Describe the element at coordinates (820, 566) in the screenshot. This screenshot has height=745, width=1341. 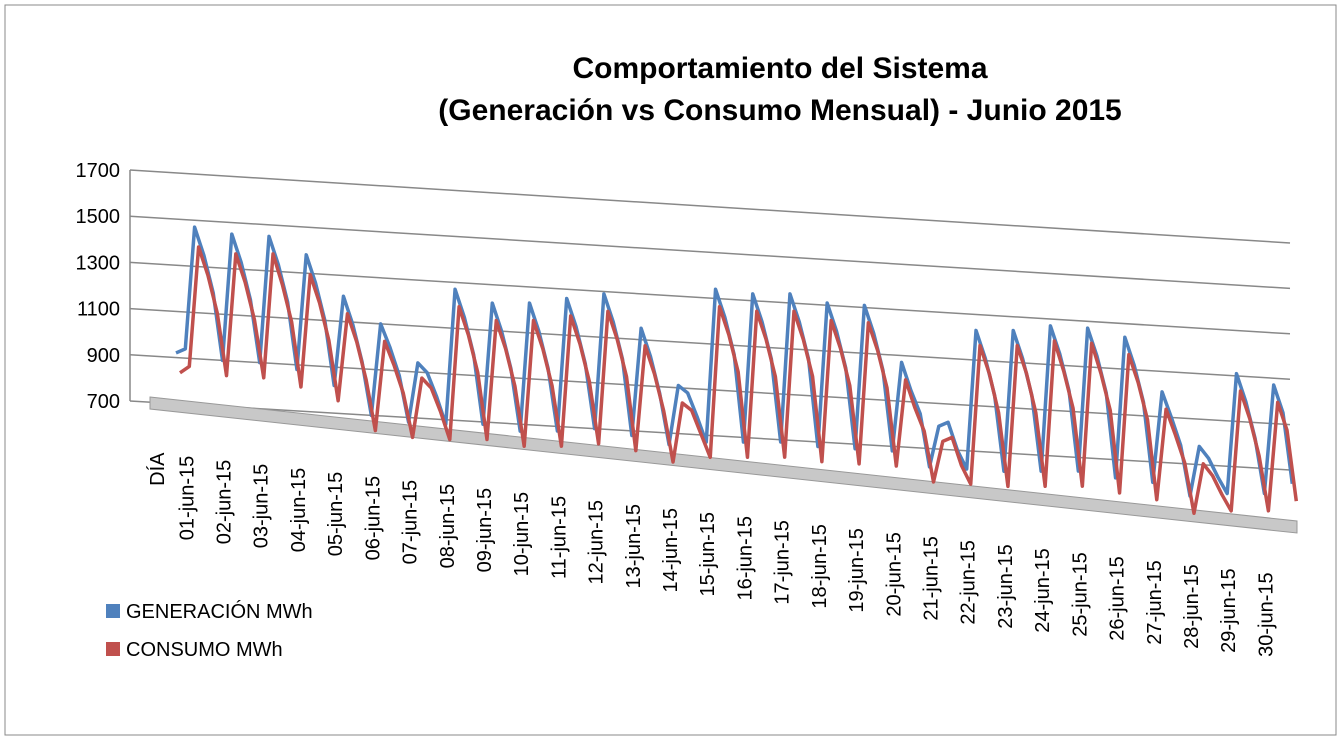
I see `x-tick-label: 18-jun-15` at that location.